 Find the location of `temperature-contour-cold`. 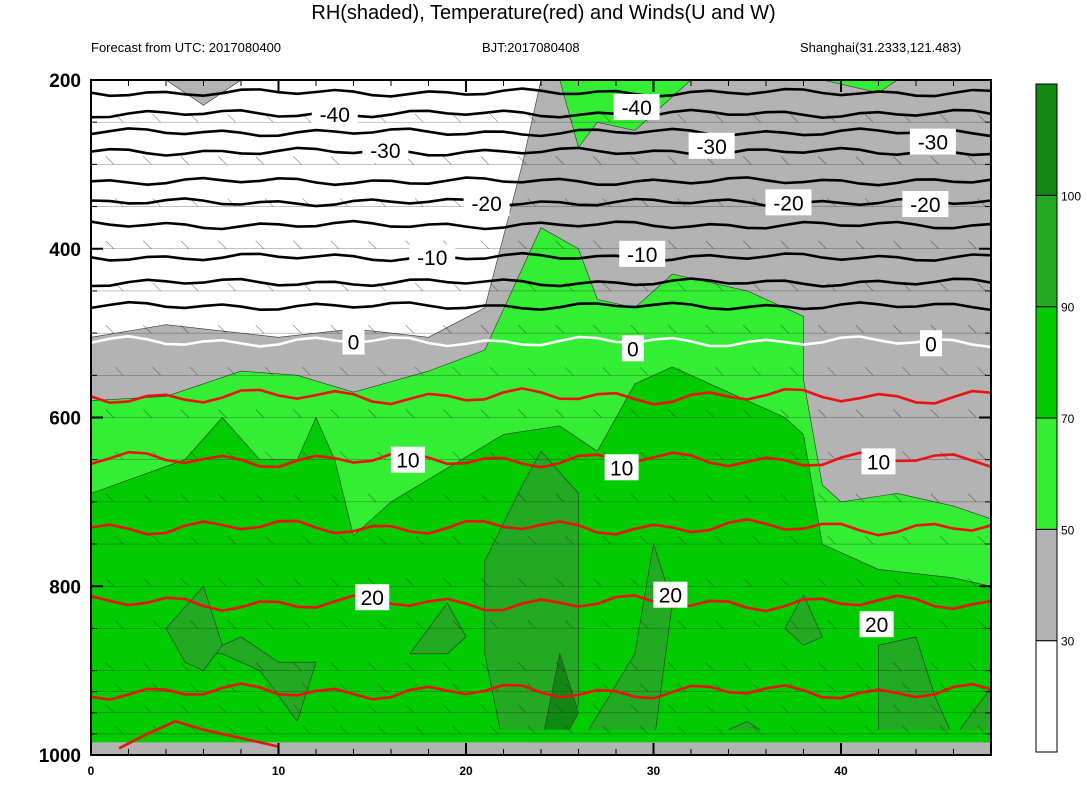

temperature-contour-cold is located at coordinates (541, 151).